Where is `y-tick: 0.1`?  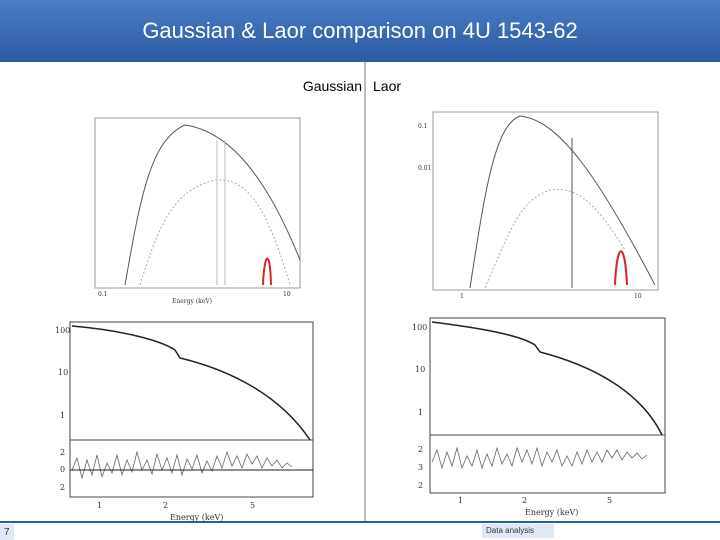
y-tick: 0.1 is located at coordinates (423, 126).